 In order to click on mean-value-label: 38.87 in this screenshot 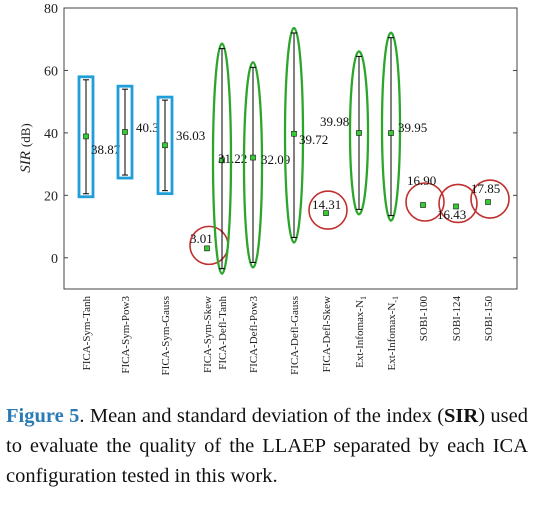, I will do `click(106, 149)`.